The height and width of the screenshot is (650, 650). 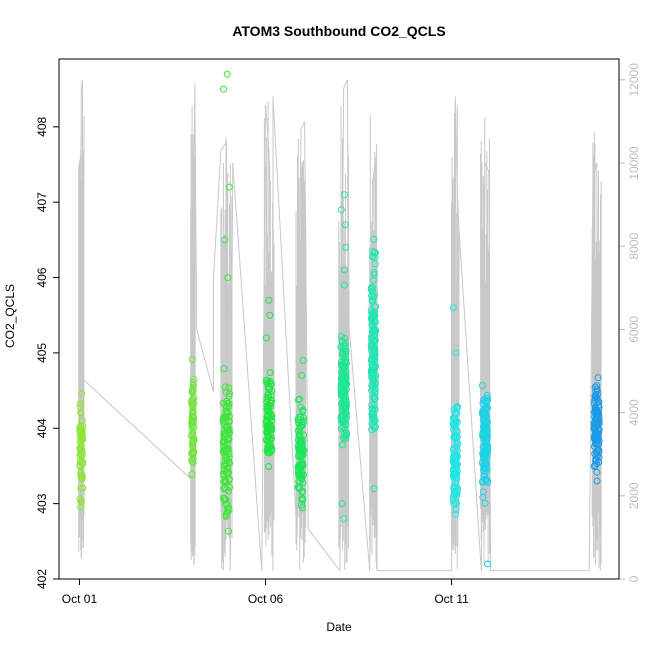 What do you see at coordinates (634, 412) in the screenshot?
I see `y2-tick-label: 4000` at bounding box center [634, 412].